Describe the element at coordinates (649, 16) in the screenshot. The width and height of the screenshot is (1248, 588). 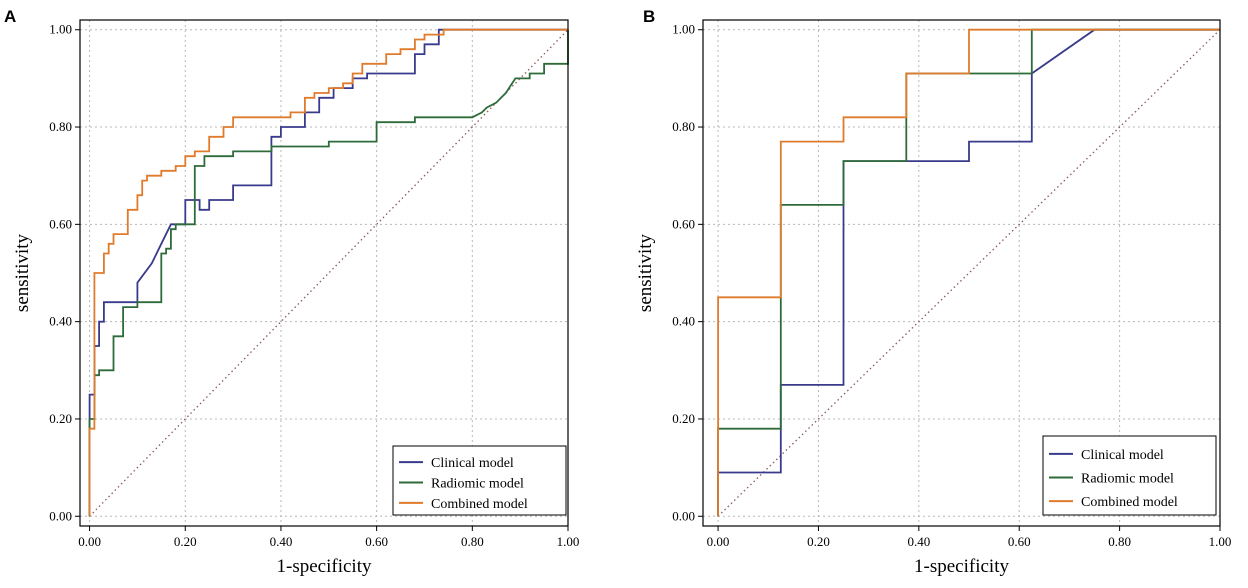
I see `panel-letter: B` at that location.